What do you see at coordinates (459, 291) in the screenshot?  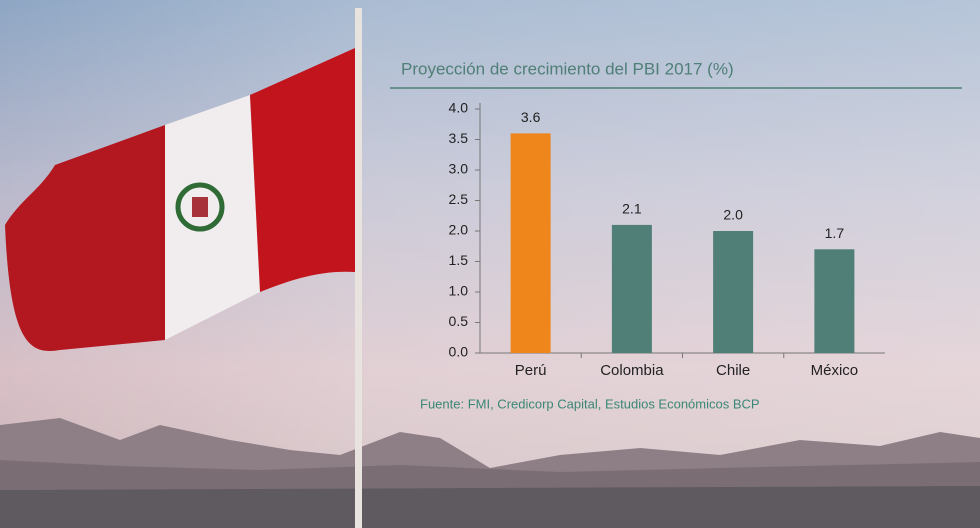 I see `y-tick-label: 1.0` at bounding box center [459, 291].